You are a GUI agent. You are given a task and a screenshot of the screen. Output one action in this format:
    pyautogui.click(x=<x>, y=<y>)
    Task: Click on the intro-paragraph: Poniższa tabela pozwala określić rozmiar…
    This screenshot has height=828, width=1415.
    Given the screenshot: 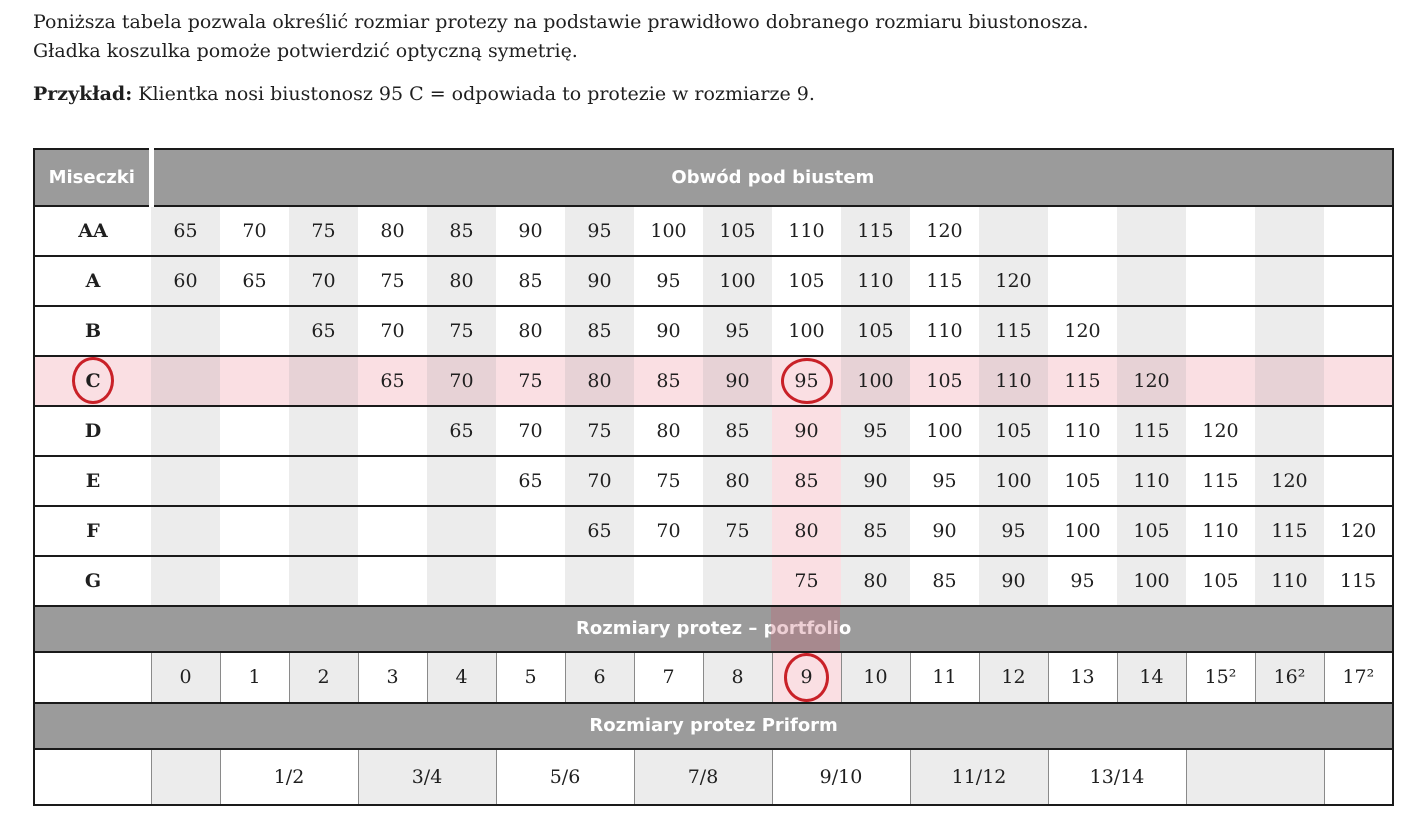 What is the action you would take?
    pyautogui.click(x=724, y=37)
    